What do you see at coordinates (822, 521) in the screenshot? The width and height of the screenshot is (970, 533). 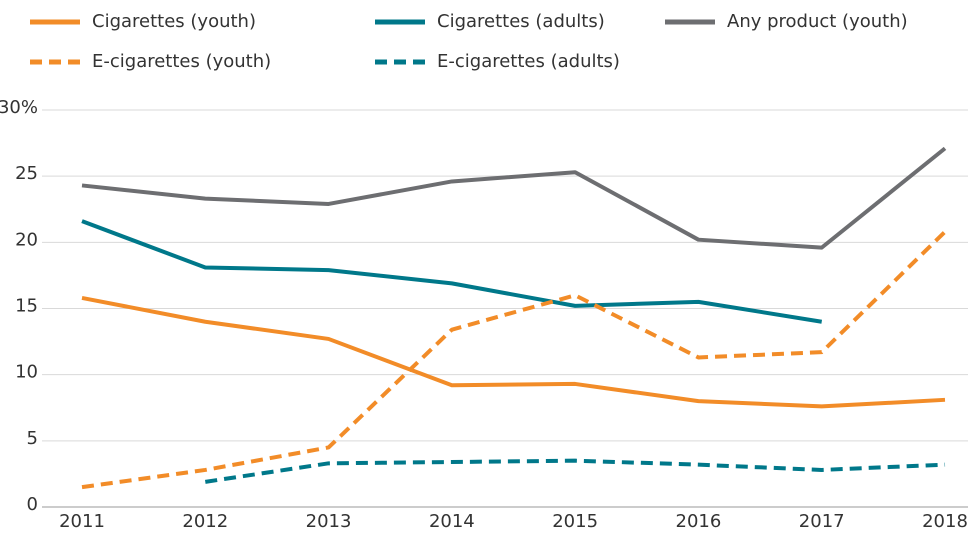 I see `x-tick-label: 2017` at bounding box center [822, 521].